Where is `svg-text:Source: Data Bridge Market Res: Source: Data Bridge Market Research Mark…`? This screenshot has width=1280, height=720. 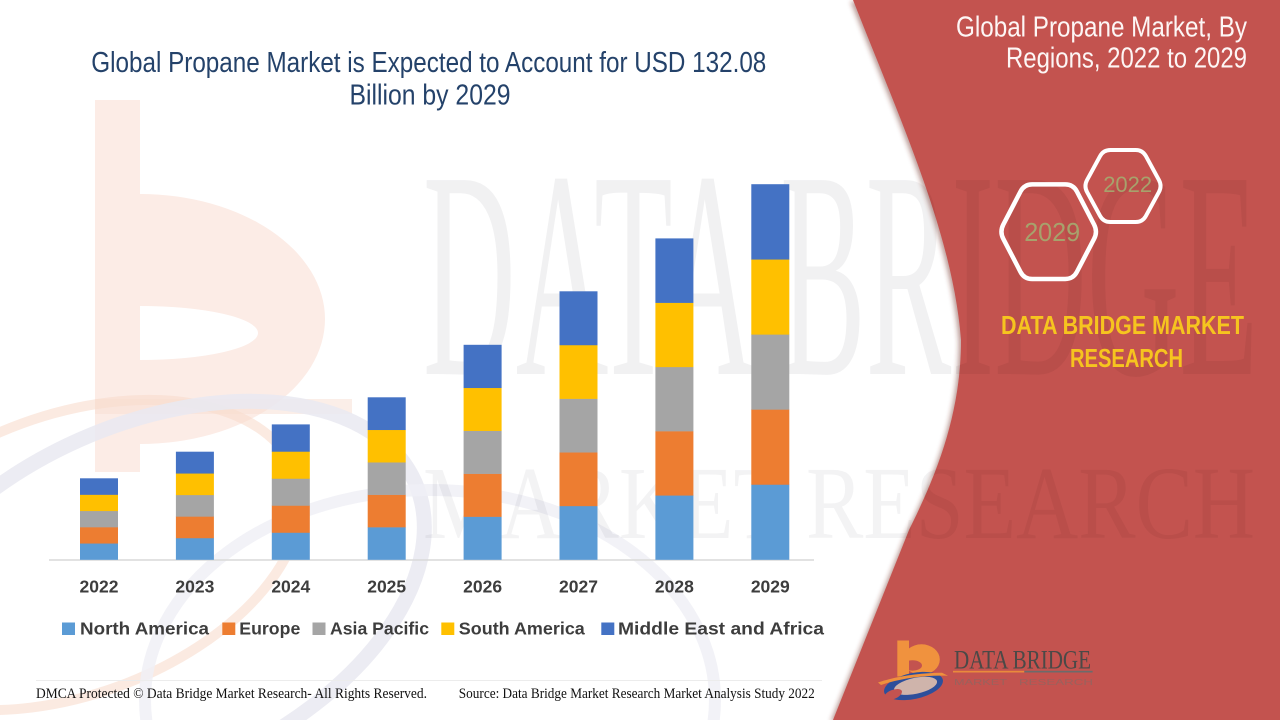
svg-text:Source: Data Bridge Market Res: Source: Data Bridge Market Research Mark… is located at coordinates (637, 694).